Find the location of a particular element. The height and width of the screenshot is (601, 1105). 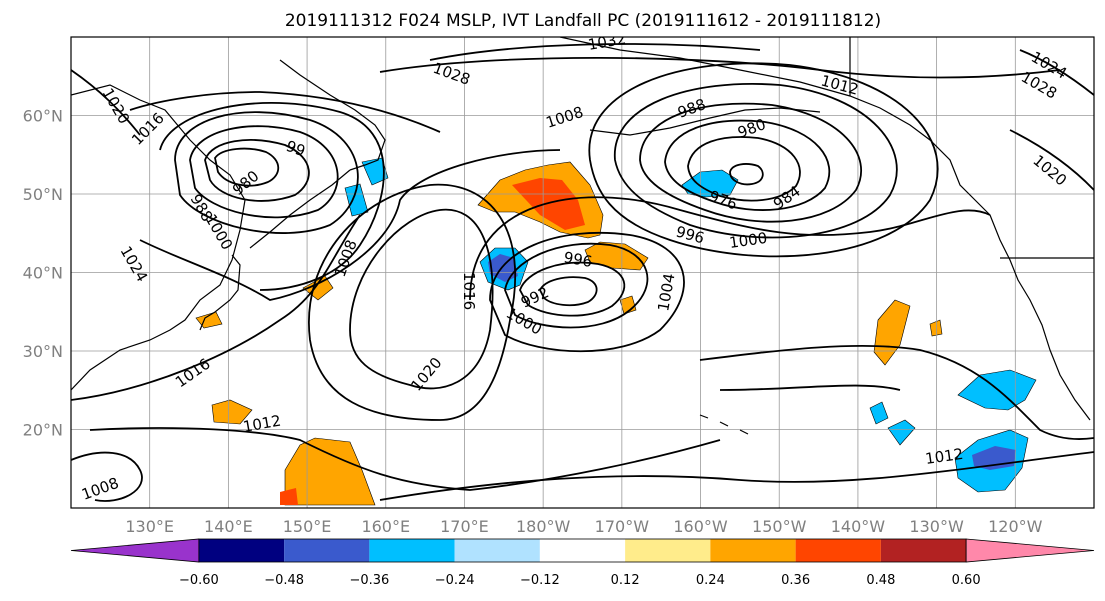

positive-anomaly-gulf-core is located at coordinates (548, 204).